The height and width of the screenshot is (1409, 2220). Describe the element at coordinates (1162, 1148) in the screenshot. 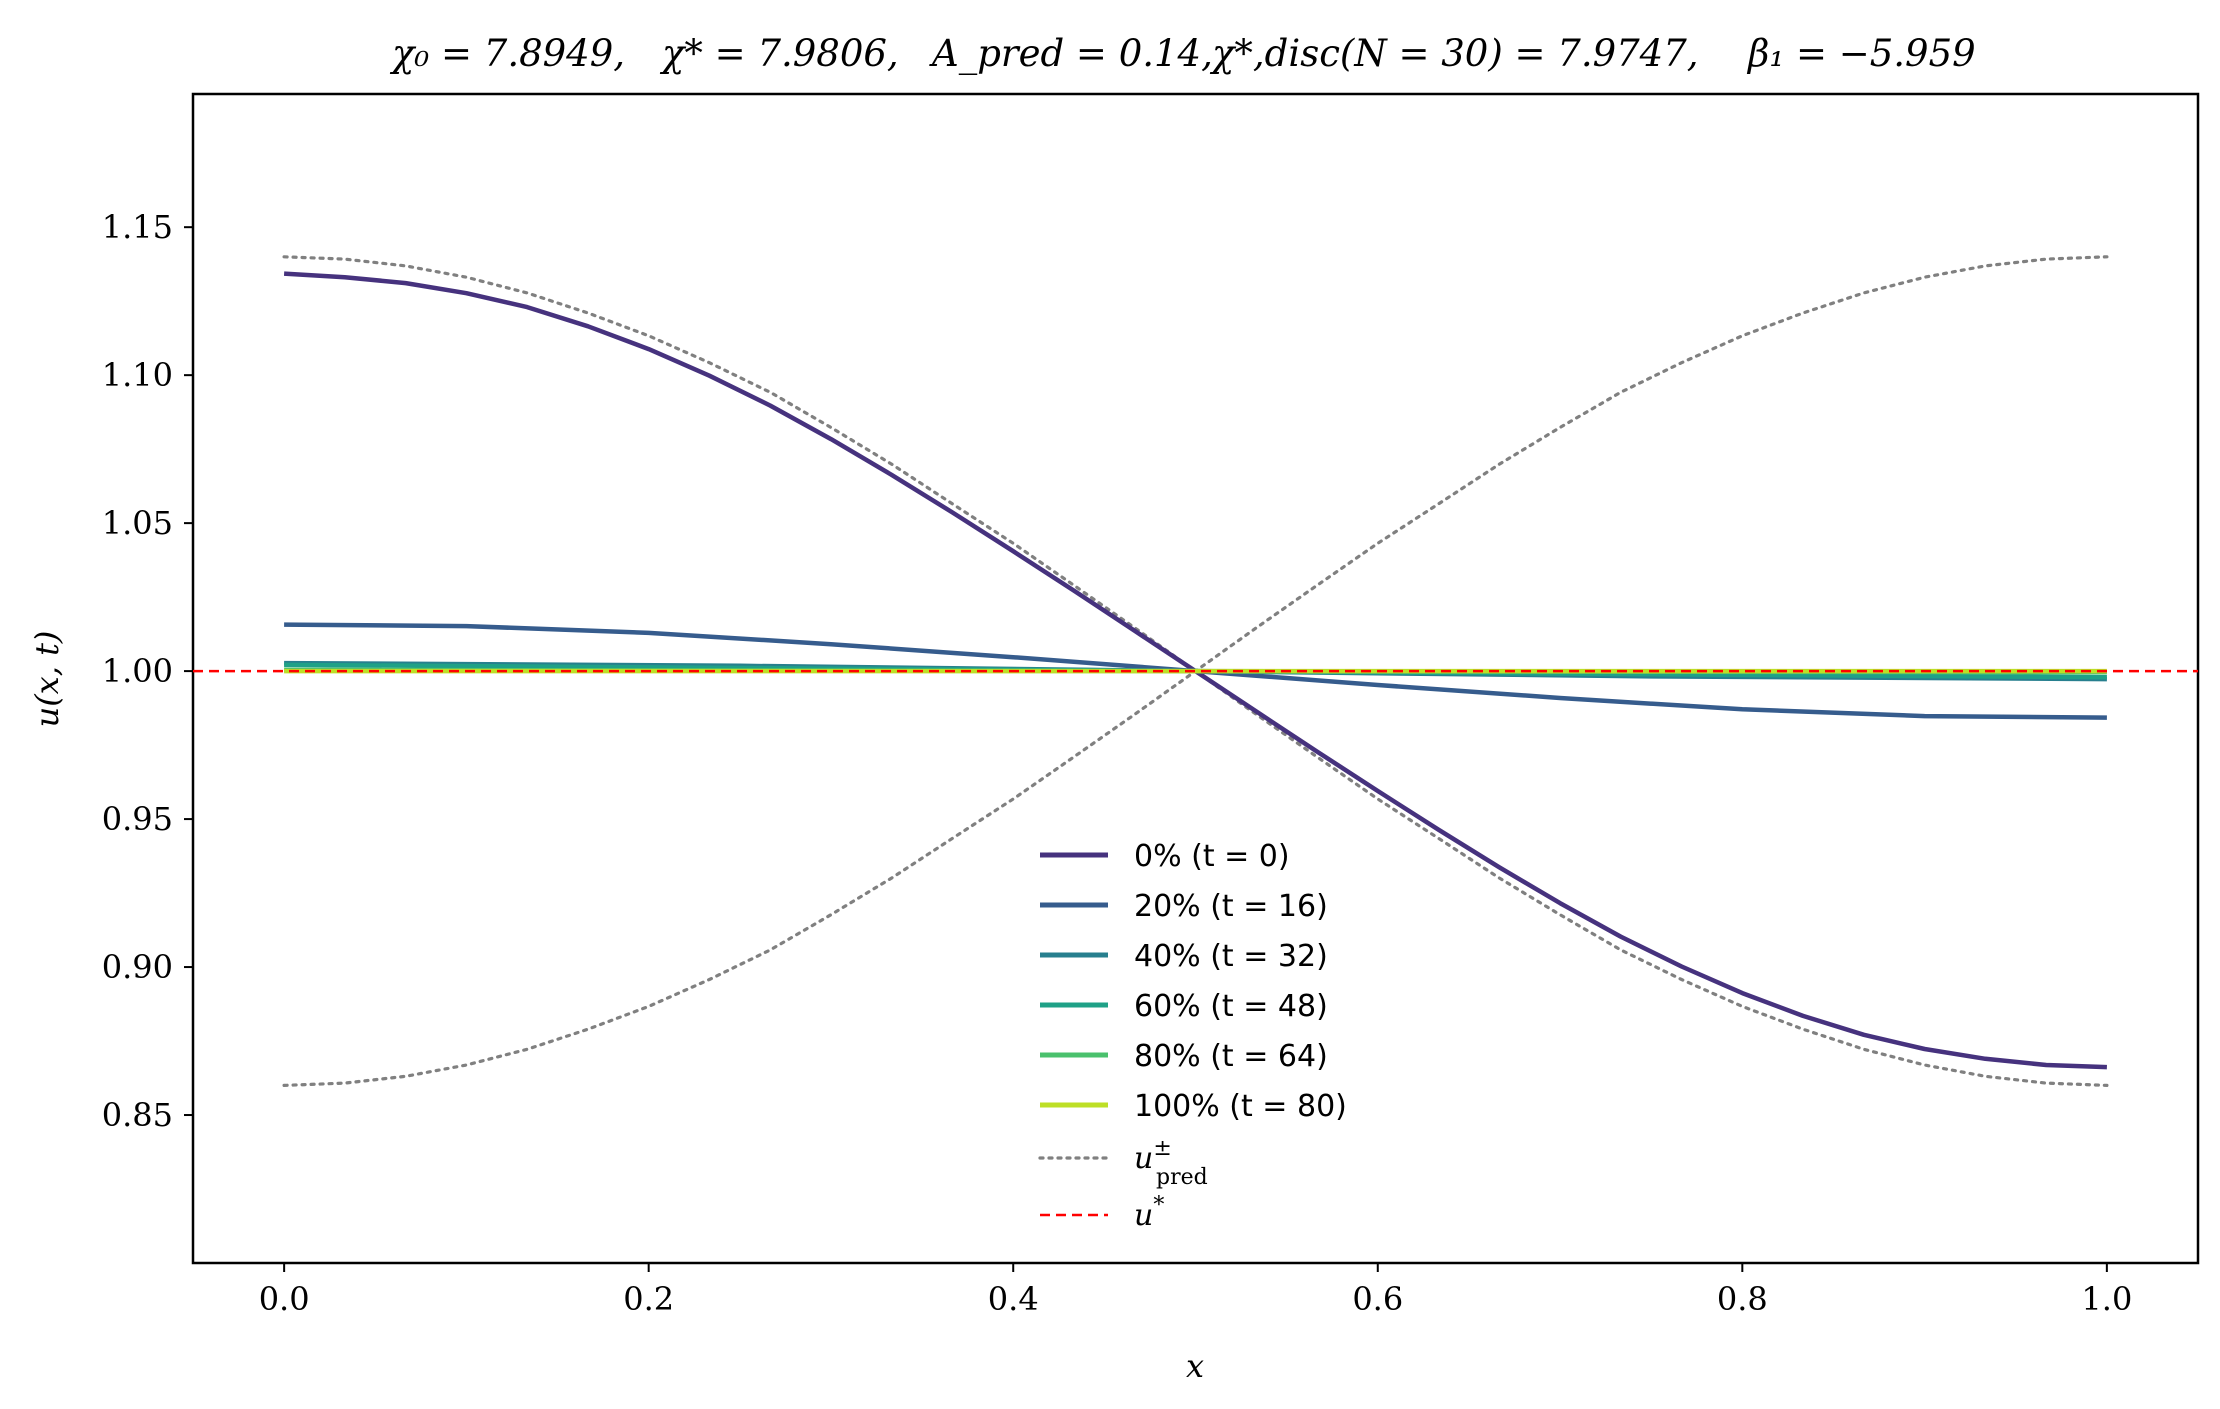

I see `legend-label-sup: ±` at that location.